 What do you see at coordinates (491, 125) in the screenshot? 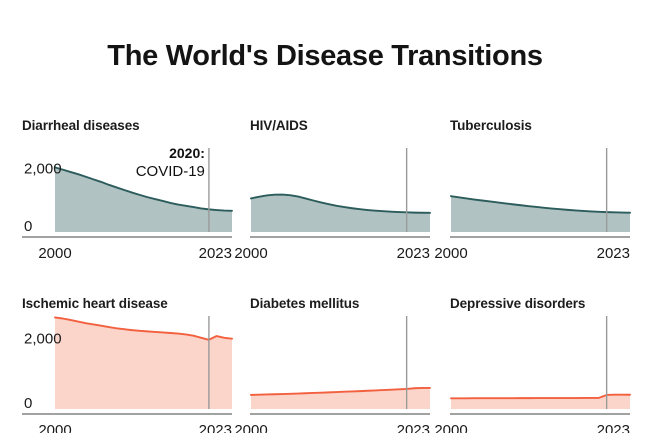
I see `panel-title: Tuberculosis` at bounding box center [491, 125].